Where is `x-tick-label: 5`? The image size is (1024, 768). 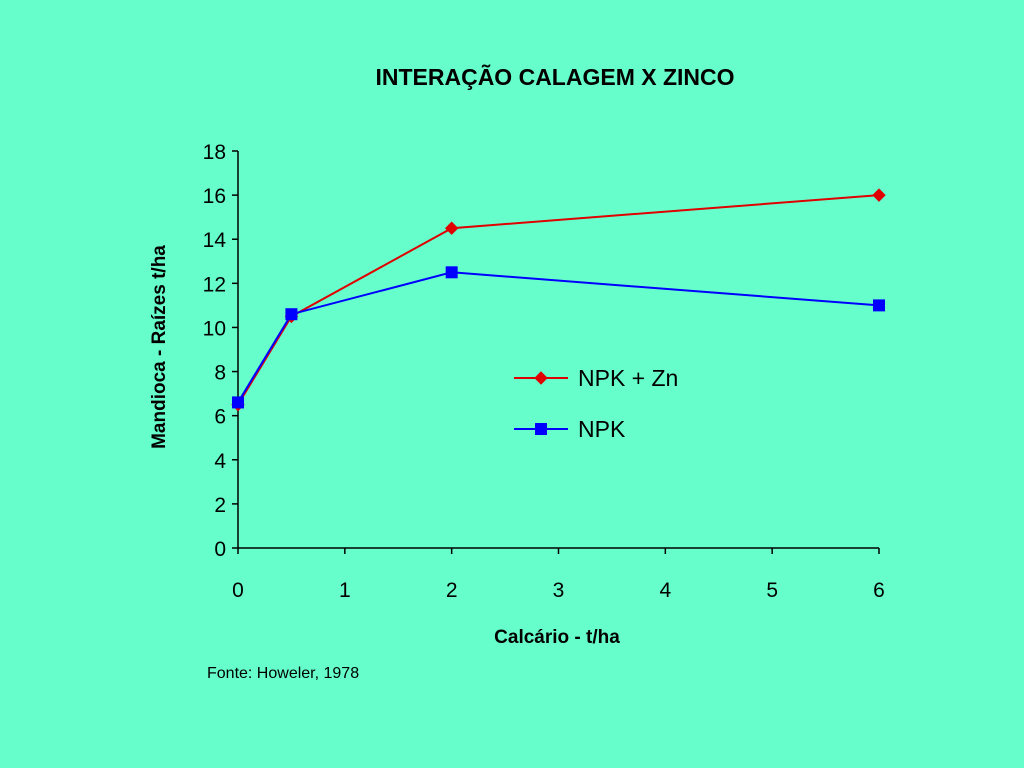
x-tick-label: 5 is located at coordinates (772, 590).